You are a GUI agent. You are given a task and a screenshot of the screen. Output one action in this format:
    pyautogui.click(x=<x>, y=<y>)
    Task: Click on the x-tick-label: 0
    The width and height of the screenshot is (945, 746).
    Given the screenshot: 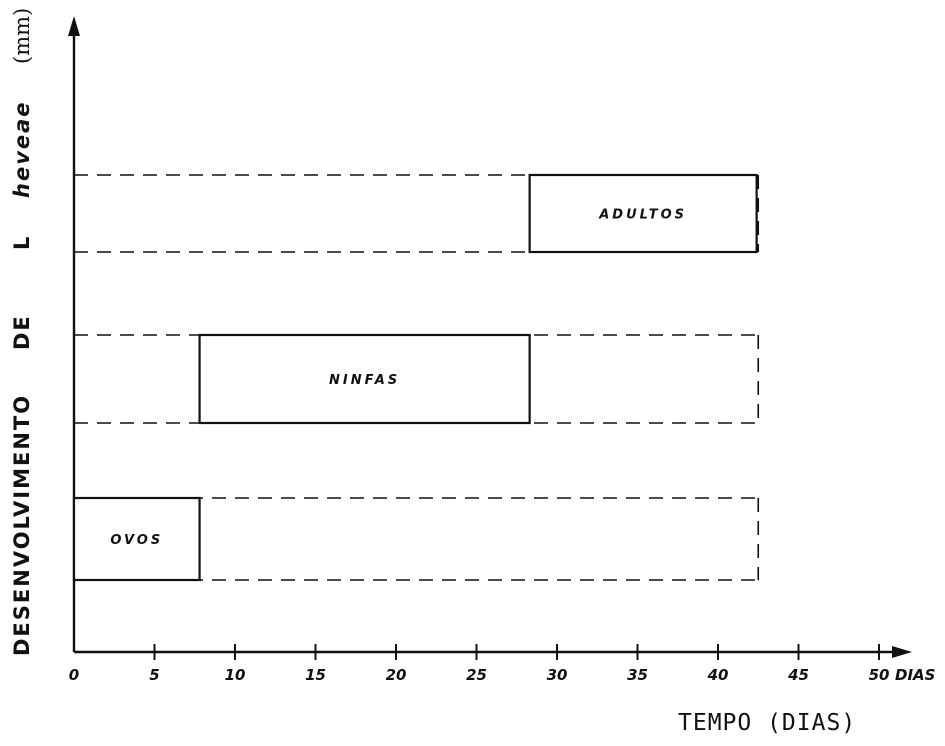 What is the action you would take?
    pyautogui.click(x=74, y=675)
    